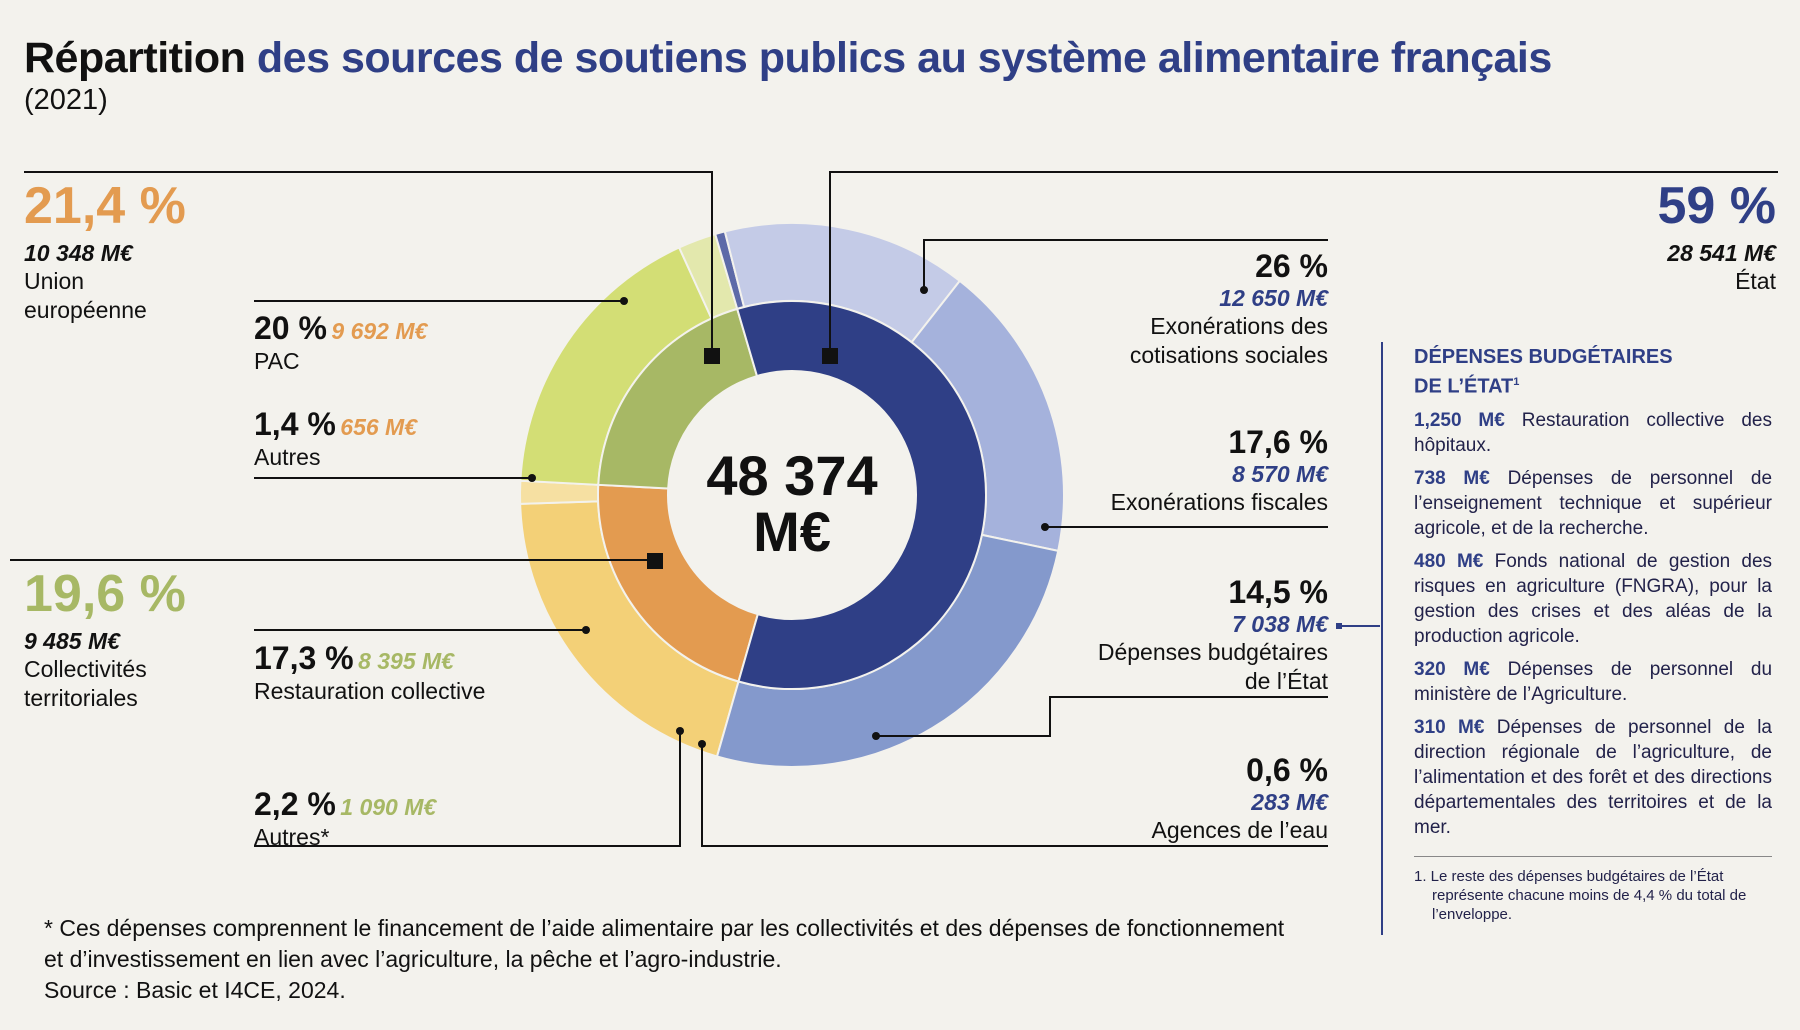 The height and width of the screenshot is (1030, 1800). I want to click on etat-label: État, so click(1755, 281).